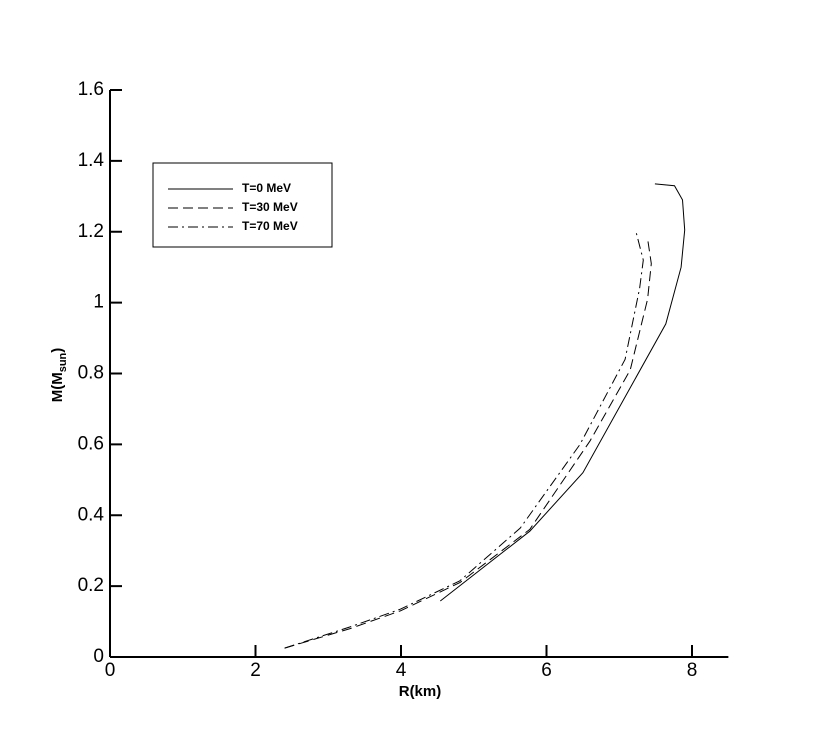 The image size is (830, 739). Describe the element at coordinates (91, 443) in the screenshot. I see `y-tick-label: 0.6` at that location.